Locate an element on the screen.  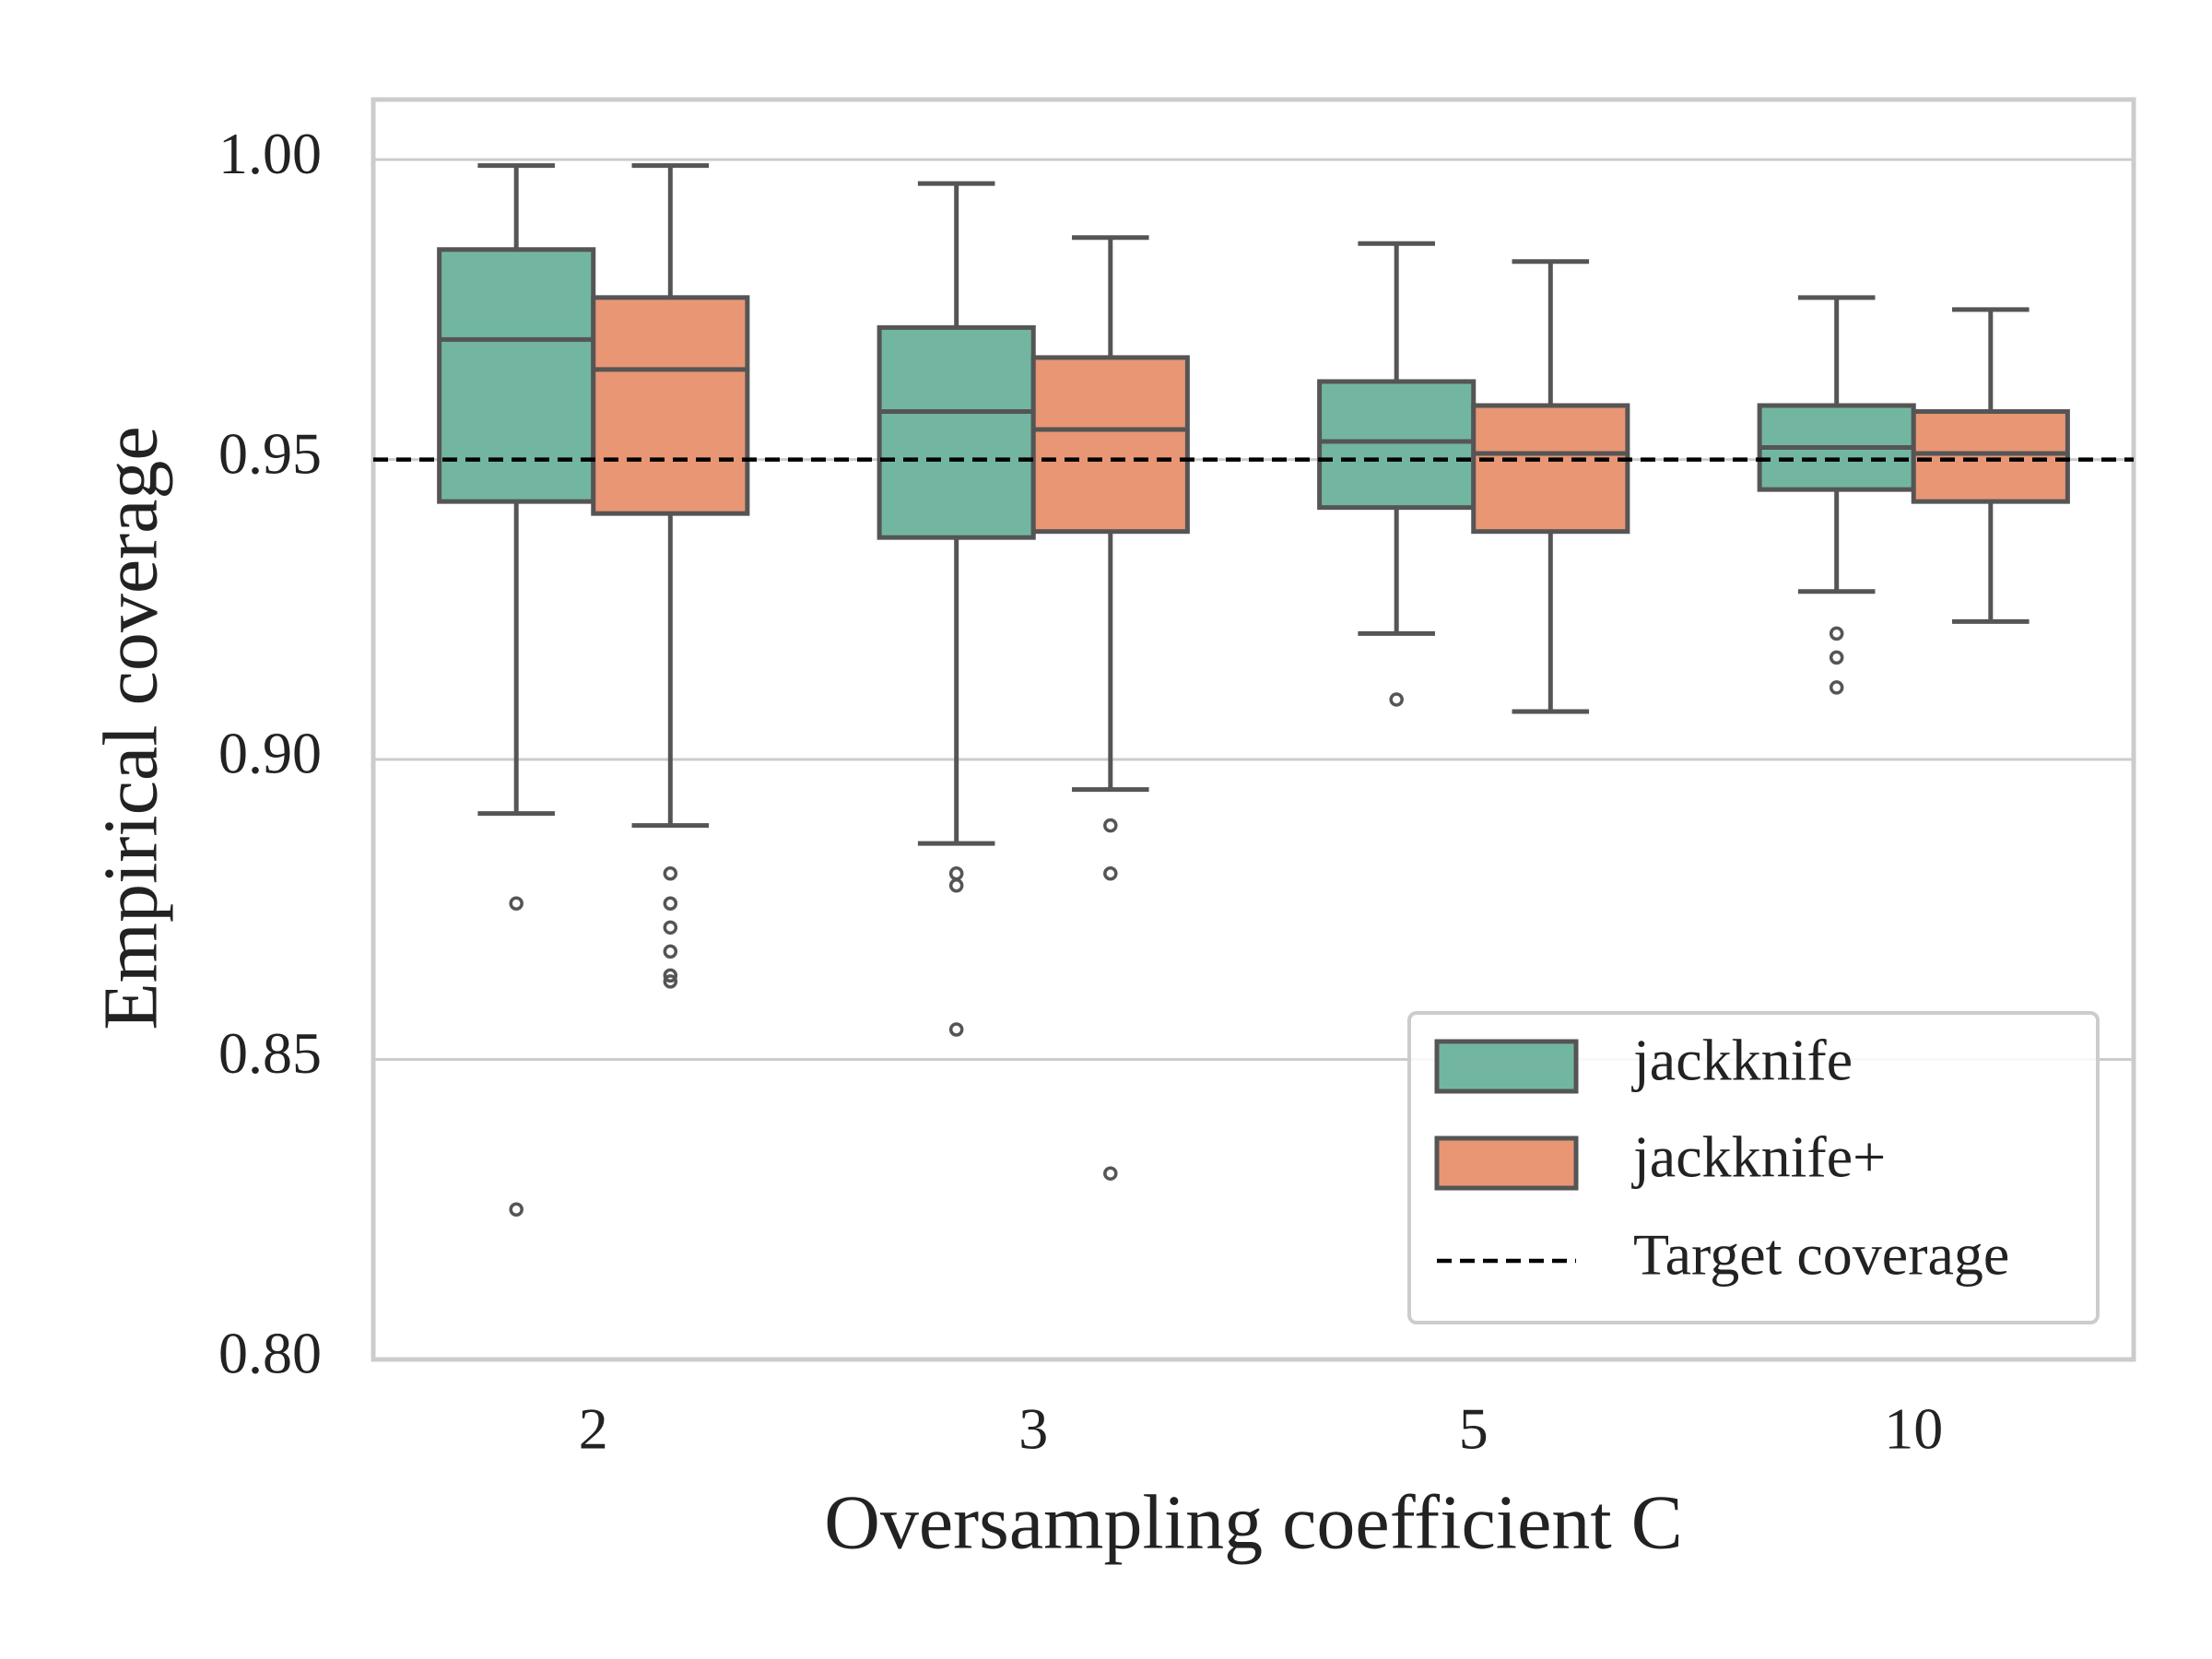
x-tick-label: 5 is located at coordinates (1473, 1429).